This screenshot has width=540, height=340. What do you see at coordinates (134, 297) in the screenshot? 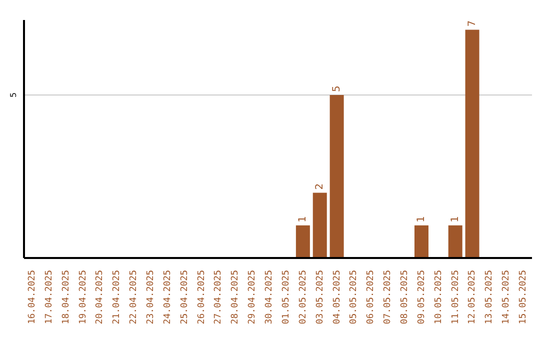
I see `x-tick-label: 22.04.2025` at bounding box center [134, 297].